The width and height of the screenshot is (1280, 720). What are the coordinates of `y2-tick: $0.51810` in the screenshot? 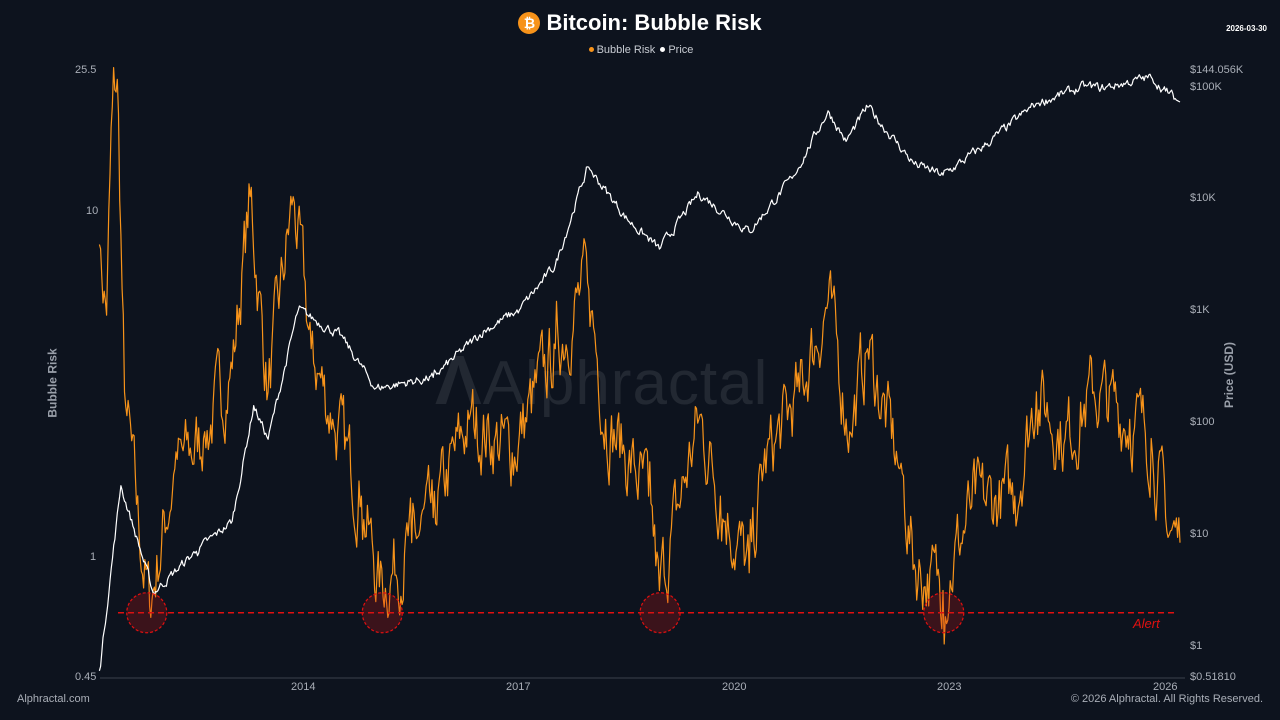 It's located at (1213, 677).